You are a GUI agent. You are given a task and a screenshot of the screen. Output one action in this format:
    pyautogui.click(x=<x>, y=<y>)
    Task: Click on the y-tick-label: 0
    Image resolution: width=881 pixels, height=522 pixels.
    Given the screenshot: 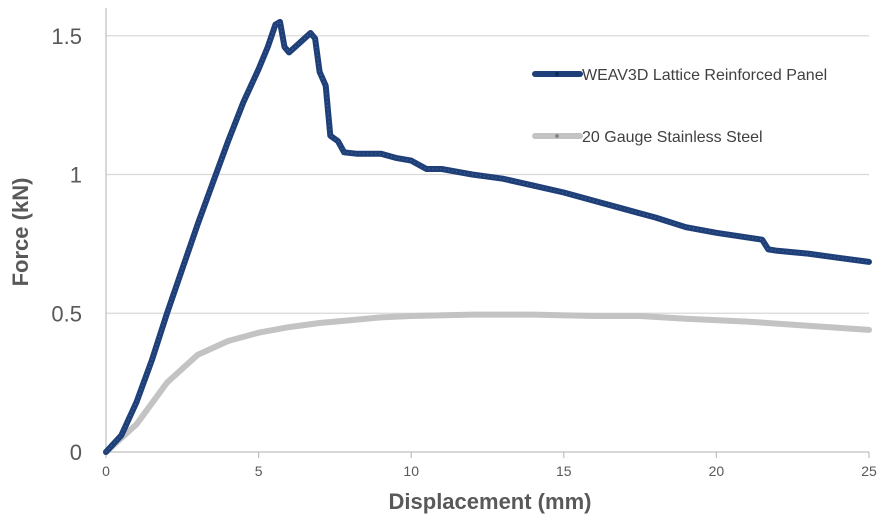 What is the action you would take?
    pyautogui.click(x=76, y=452)
    